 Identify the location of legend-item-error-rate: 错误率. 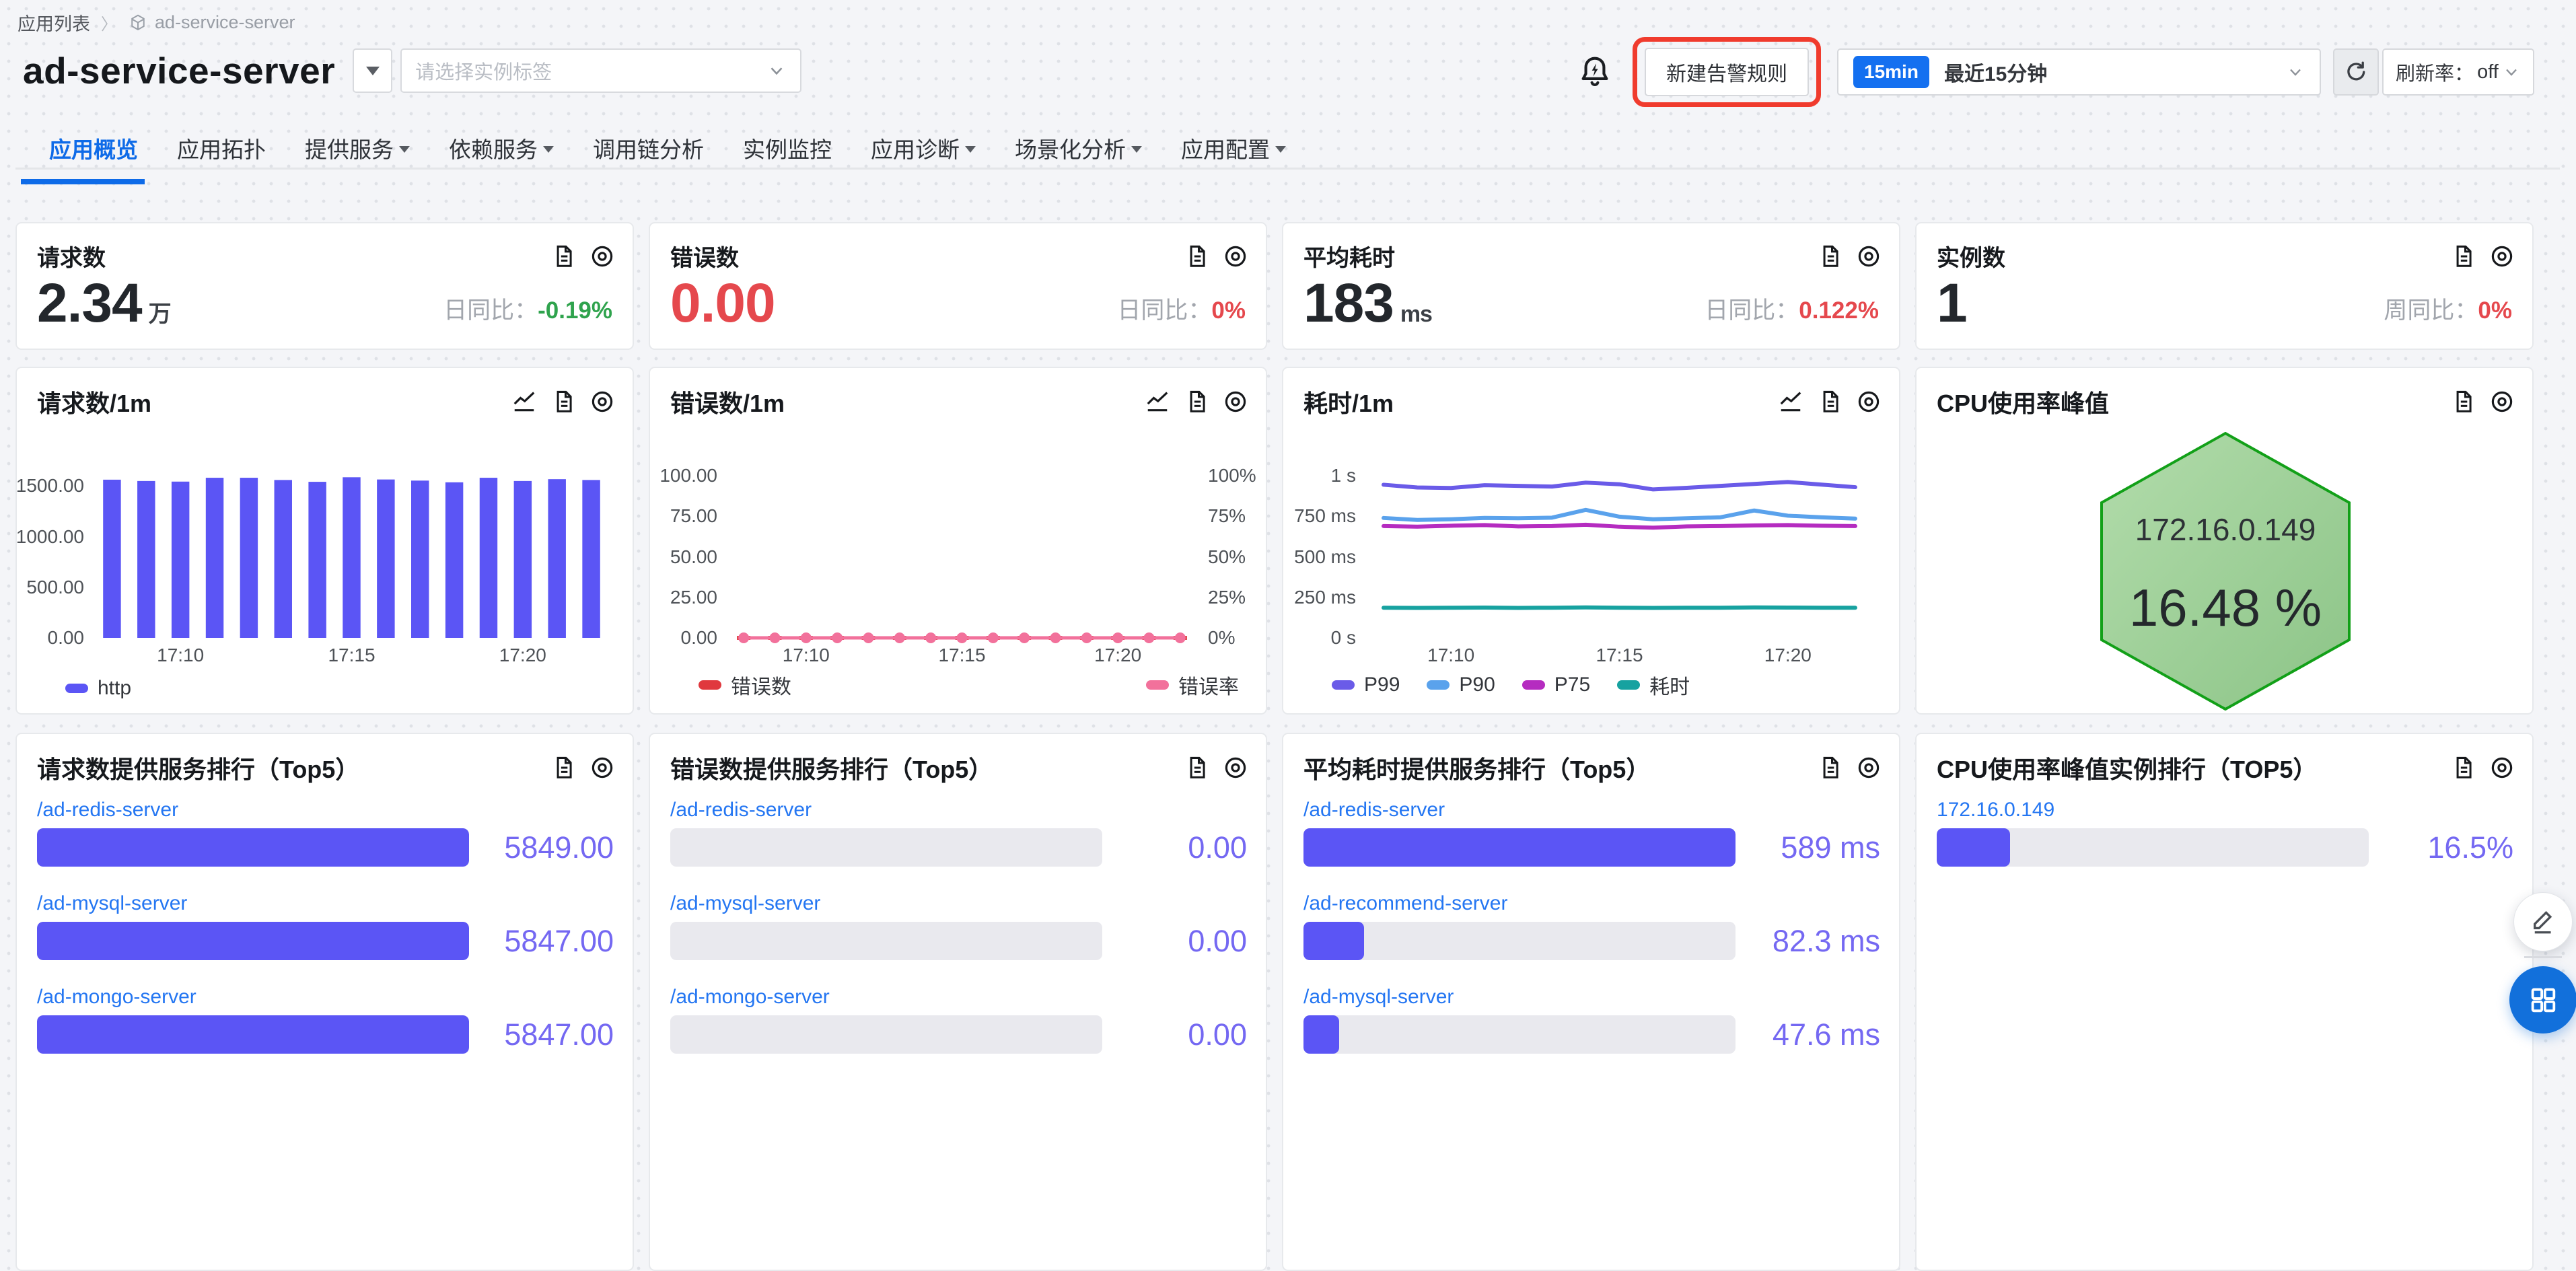
(1192, 685).